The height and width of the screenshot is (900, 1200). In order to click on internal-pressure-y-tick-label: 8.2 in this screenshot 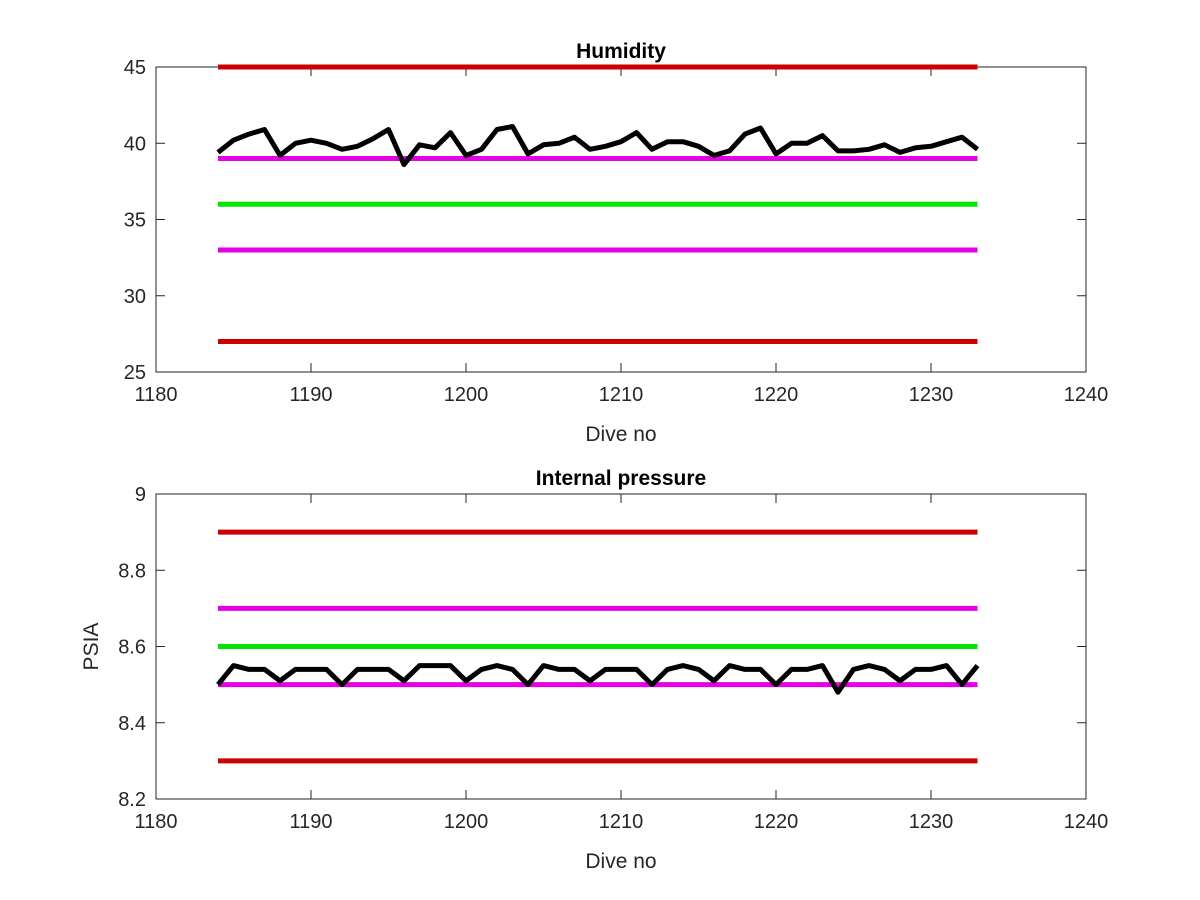, I will do `click(132, 800)`.